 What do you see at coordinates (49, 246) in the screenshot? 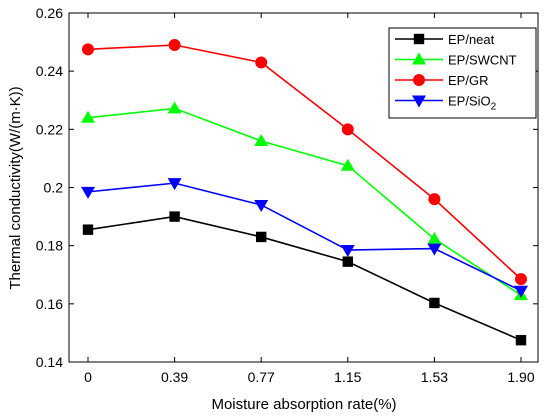
I see `y-tick-label: 0.18` at bounding box center [49, 246].